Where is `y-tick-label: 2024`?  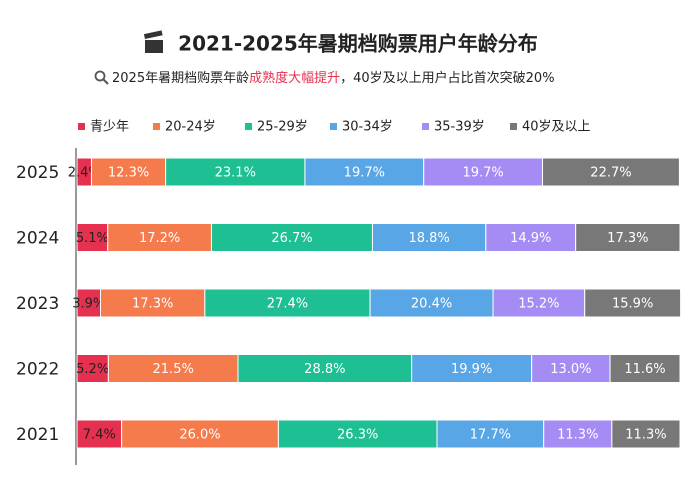
y-tick-label: 2024 is located at coordinates (37, 239).